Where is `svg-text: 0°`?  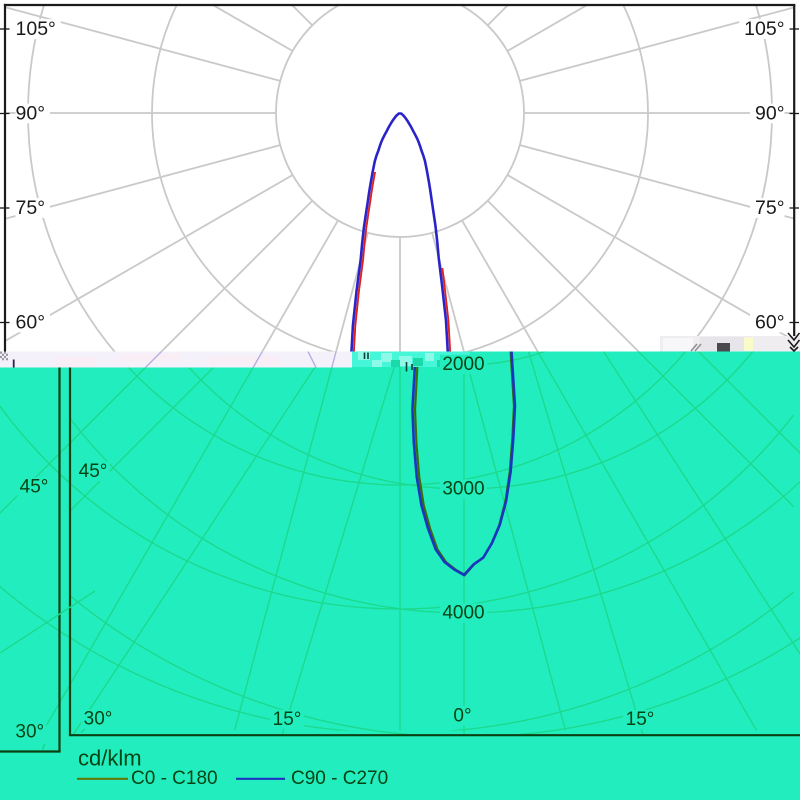
svg-text: 0° is located at coordinates (462, 716).